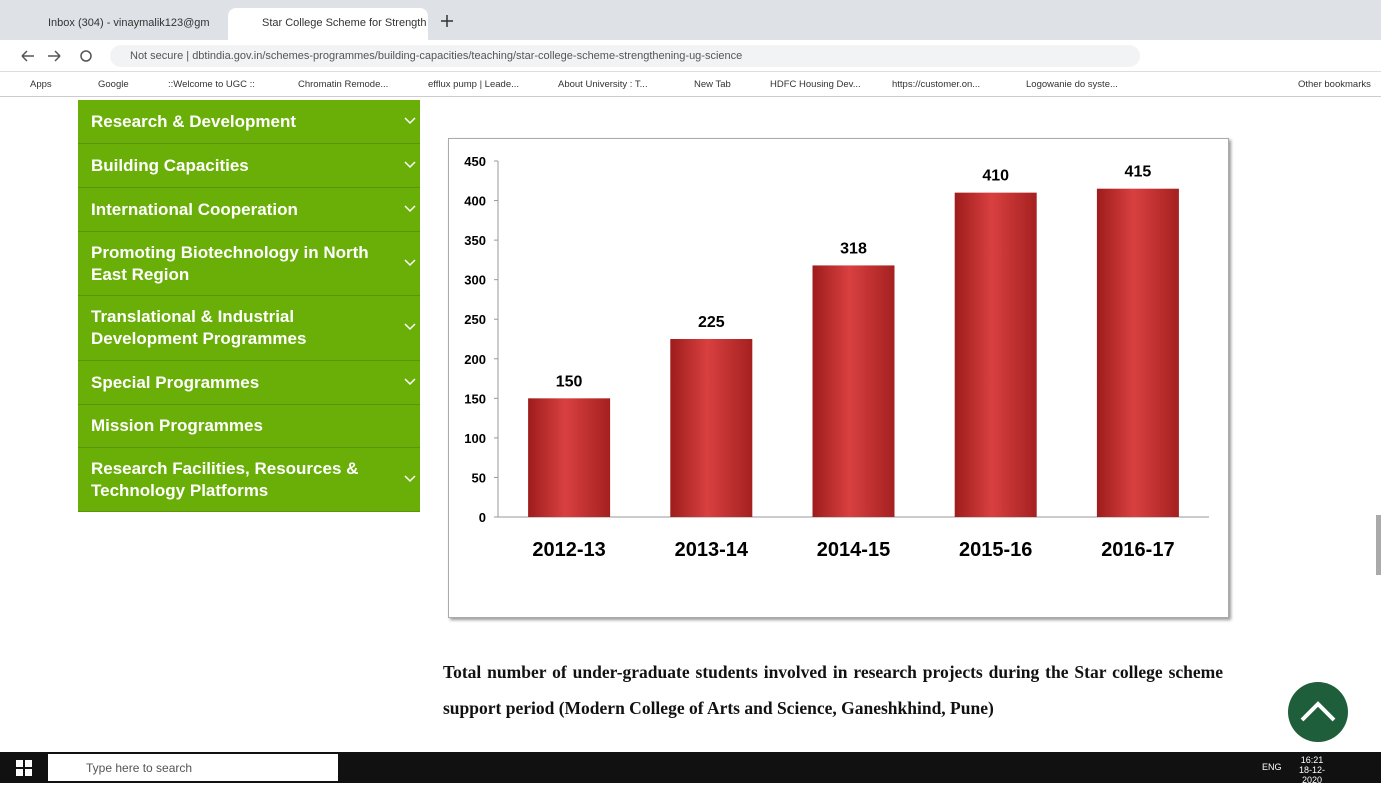 Image resolution: width=1381 pixels, height=785 pixels. I want to click on y-tick-label: 300, so click(475, 280).